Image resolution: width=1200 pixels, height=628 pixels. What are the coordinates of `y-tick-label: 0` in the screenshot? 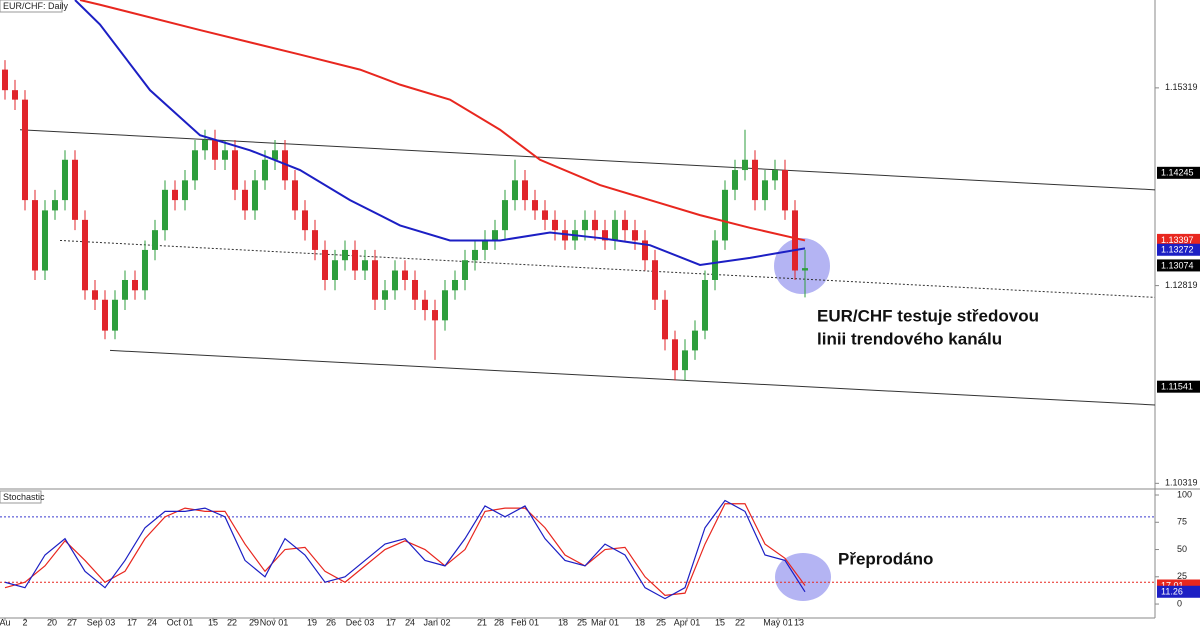 It's located at (1179, 603).